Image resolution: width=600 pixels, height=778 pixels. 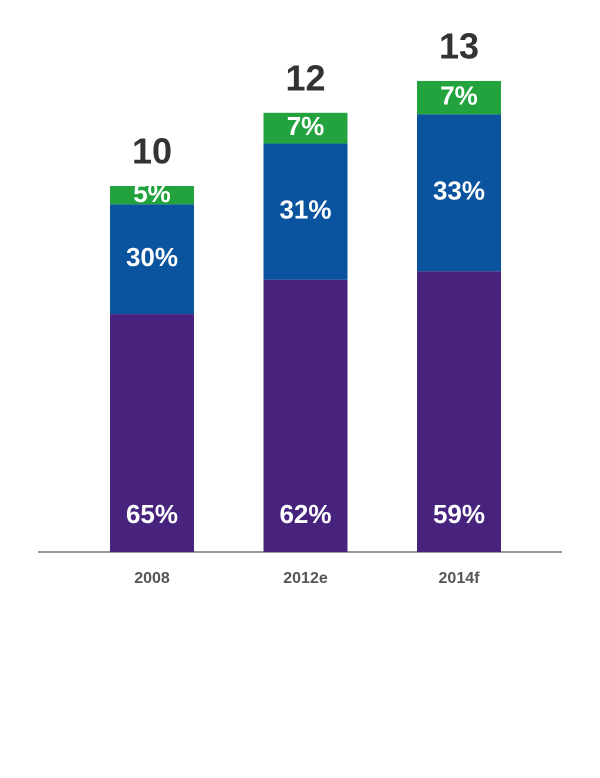 What do you see at coordinates (459, 45) in the screenshot?
I see `total-label: 13` at bounding box center [459, 45].